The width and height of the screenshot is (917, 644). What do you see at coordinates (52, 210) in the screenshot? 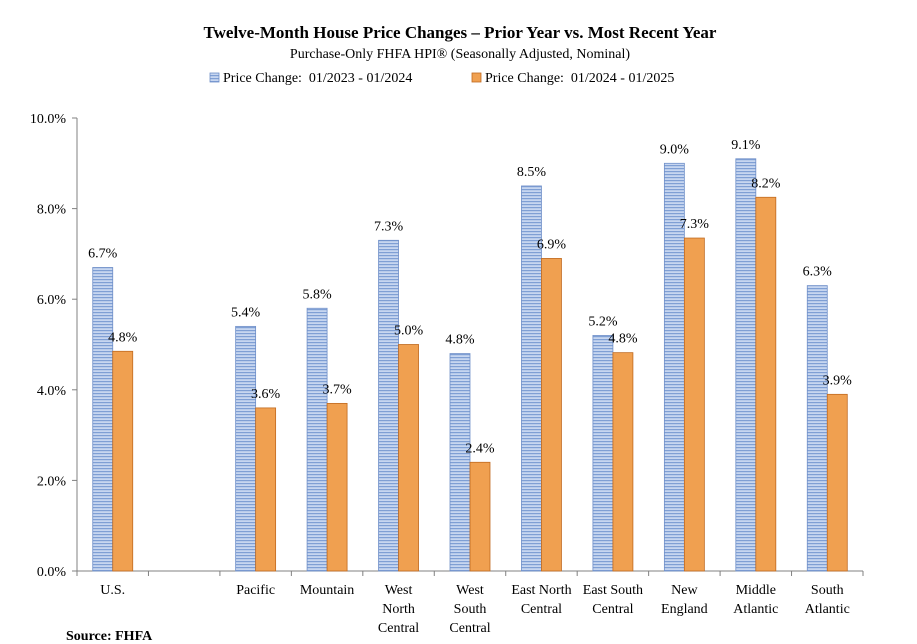
I see `y-tick-label: 8.0%` at bounding box center [52, 210].